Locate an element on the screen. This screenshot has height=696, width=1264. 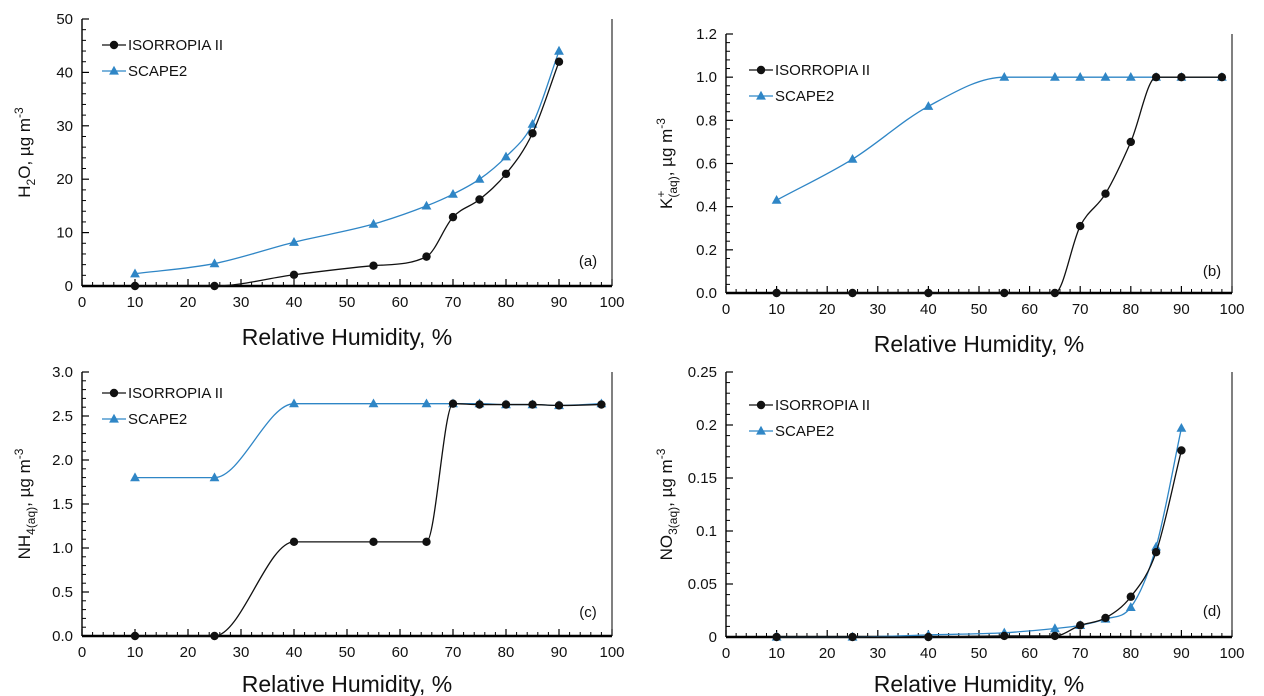
x-tick-label: 90 is located at coordinates (1181, 653).